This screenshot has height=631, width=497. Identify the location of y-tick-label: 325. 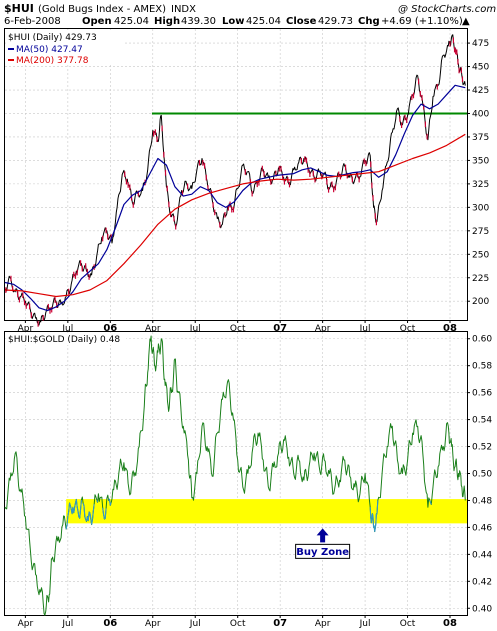
(480, 185).